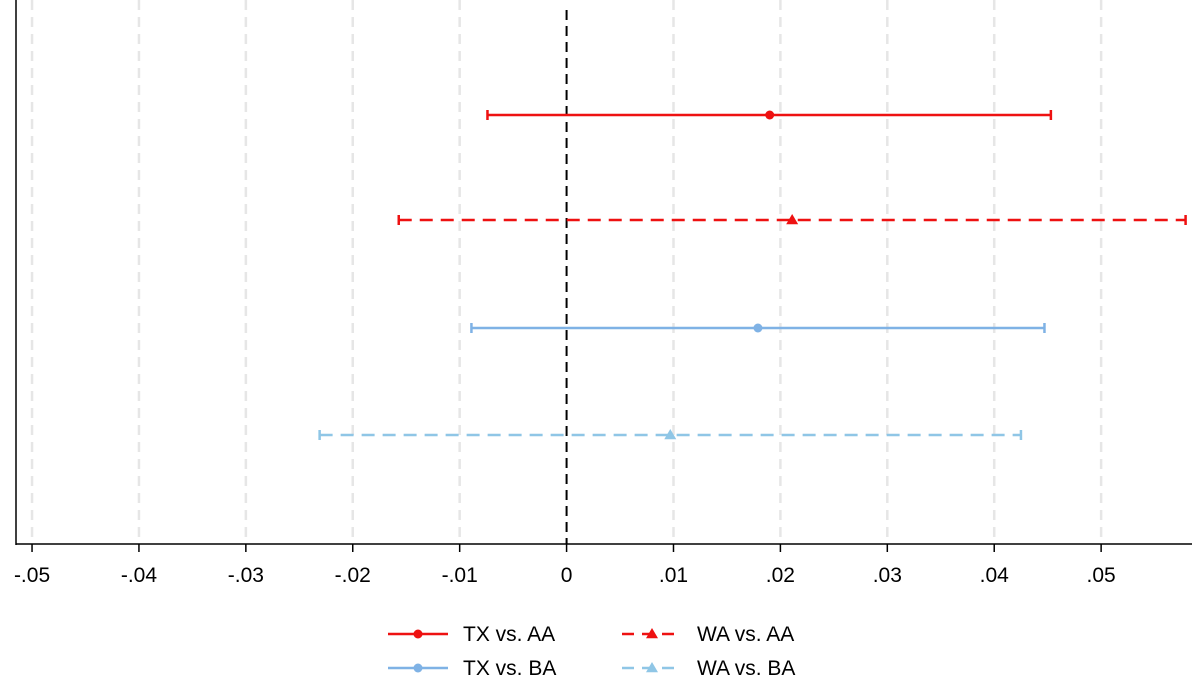 This screenshot has width=1192, height=685. I want to click on x-axis-ticks: -.05 -.04 -.03 -.02 -.01 0 .01 .02 .03 .04 .05, so click(565, 565).